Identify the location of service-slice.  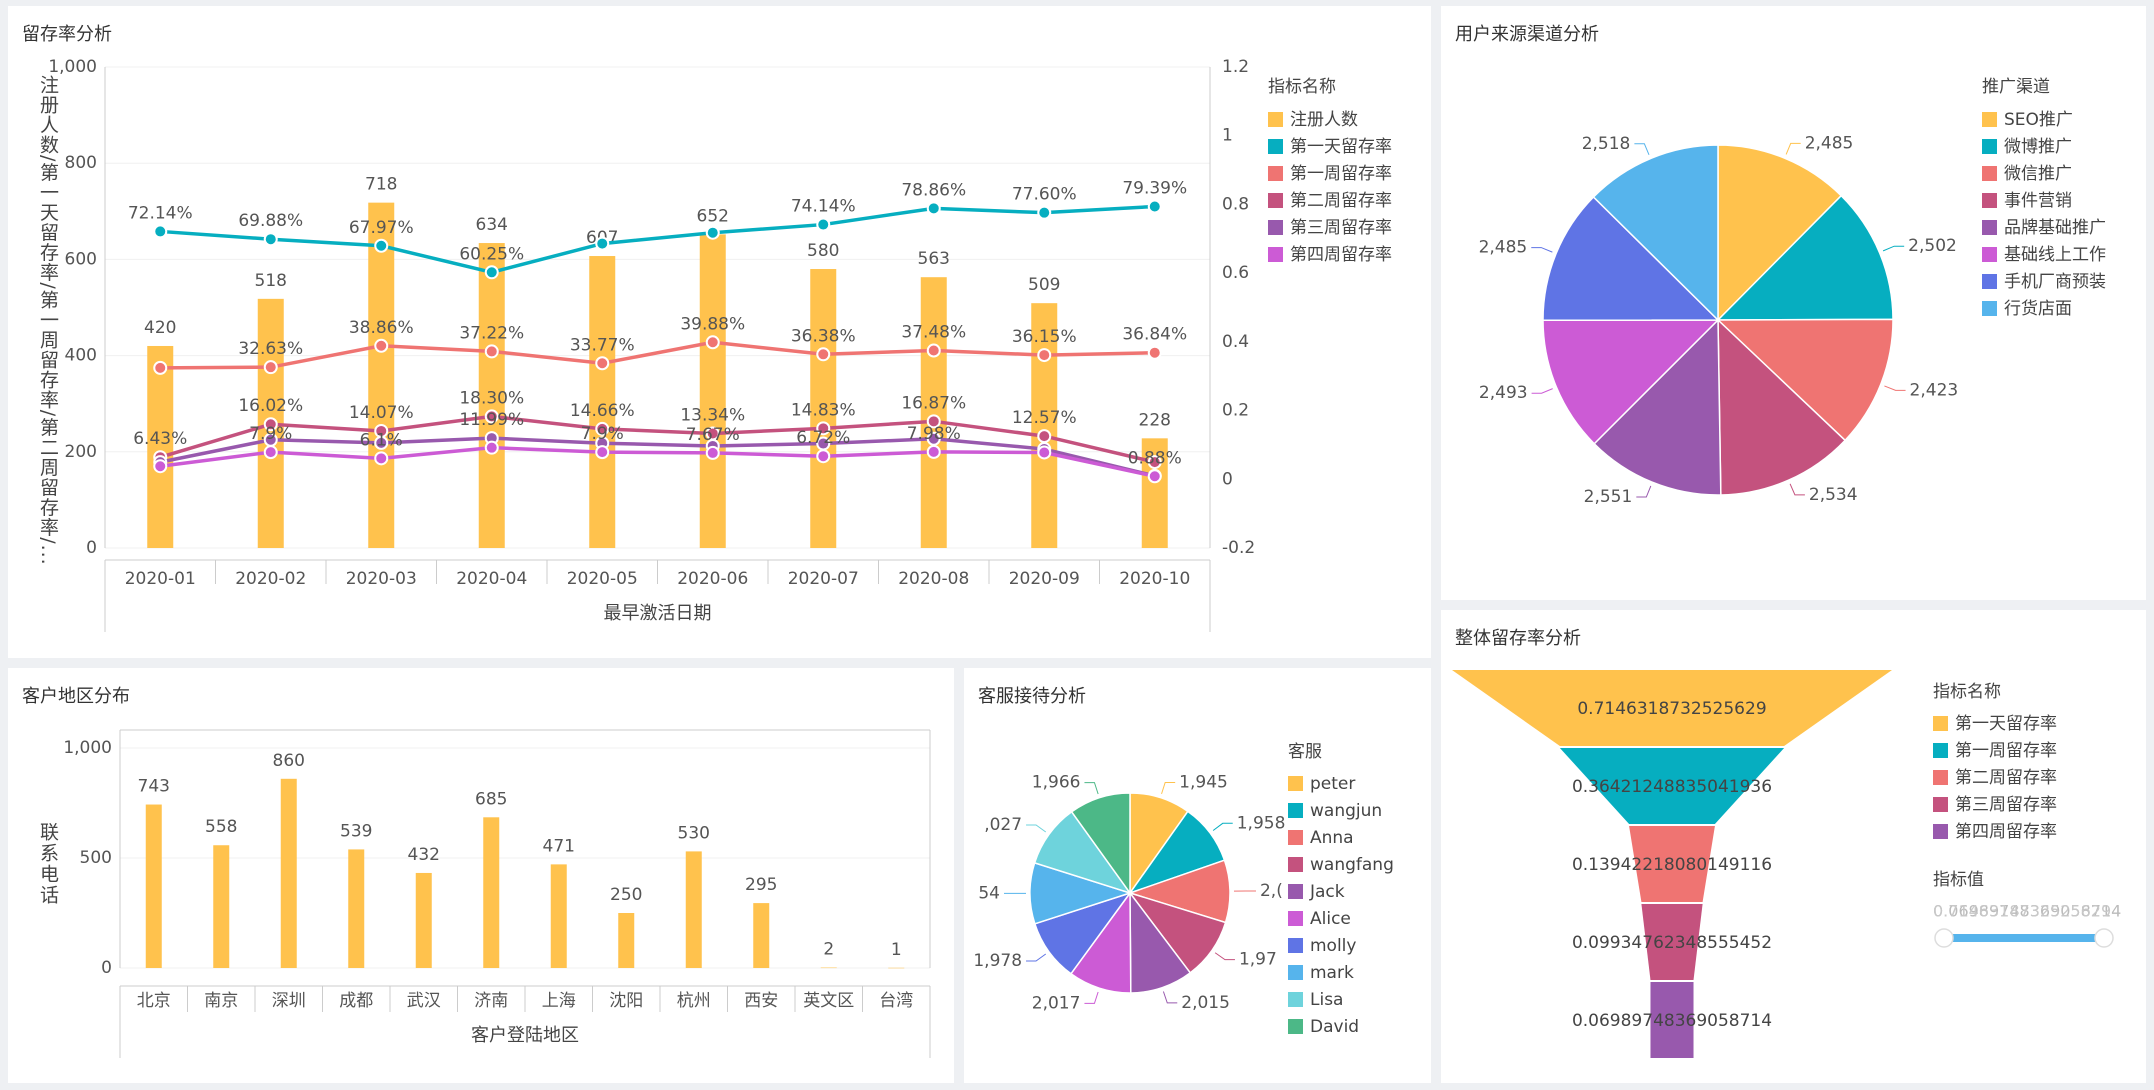
(1100, 844).